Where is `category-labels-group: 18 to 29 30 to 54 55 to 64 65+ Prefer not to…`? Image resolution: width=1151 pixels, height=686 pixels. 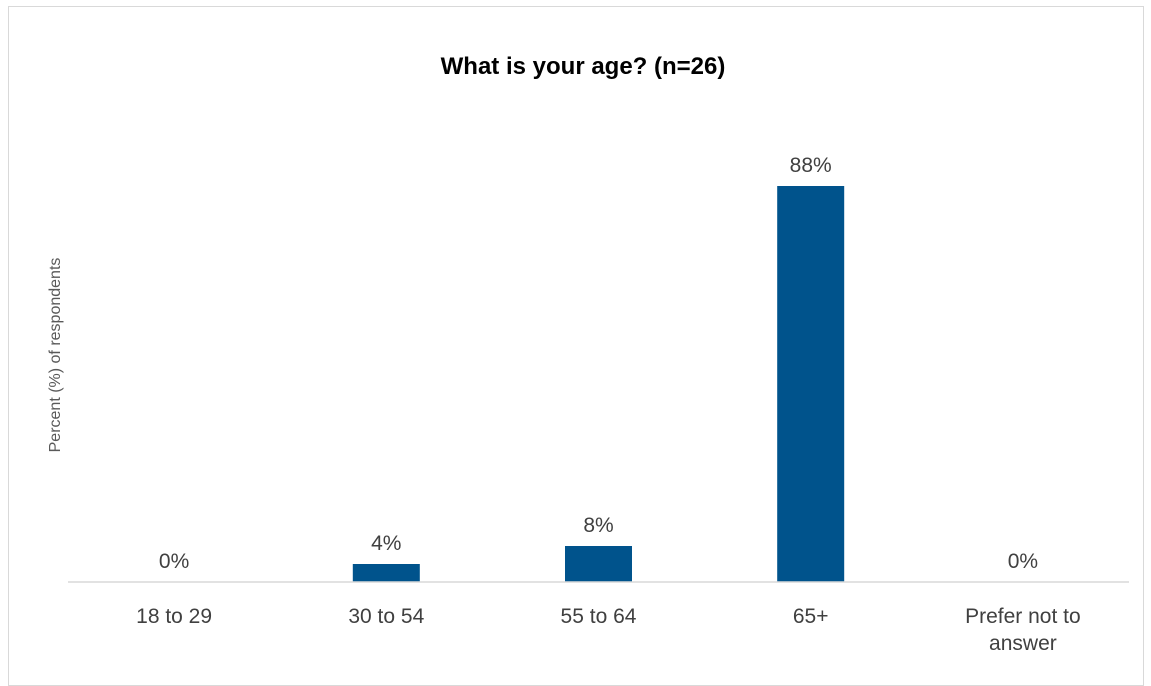
category-labels-group: 18 to 29 30 to 54 55 to 64 65+ Prefer not to… is located at coordinates (608, 630).